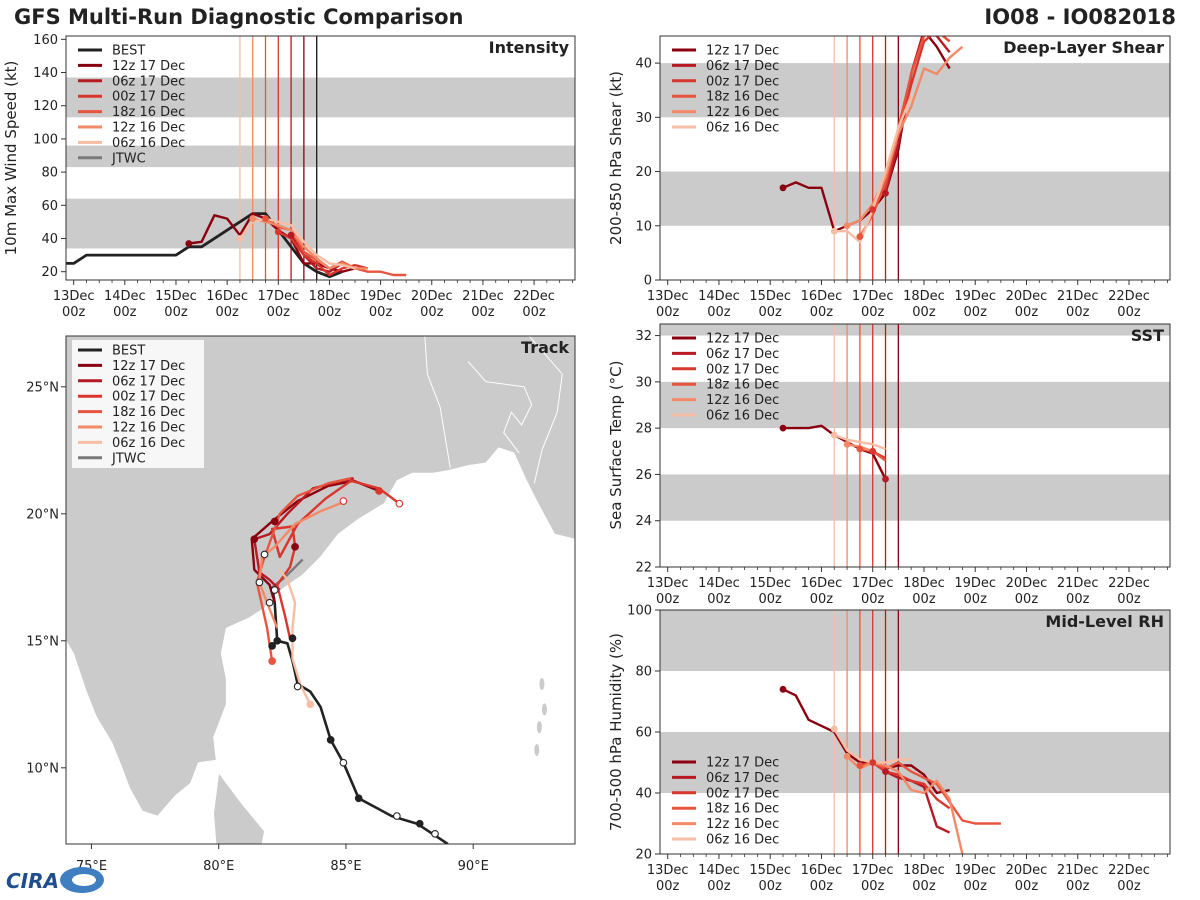 This screenshot has height=900, width=1200. Describe the element at coordinates (616, 158) in the screenshot. I see `shear-ylabel: 200-850 hPa Shear (kt)` at that location.